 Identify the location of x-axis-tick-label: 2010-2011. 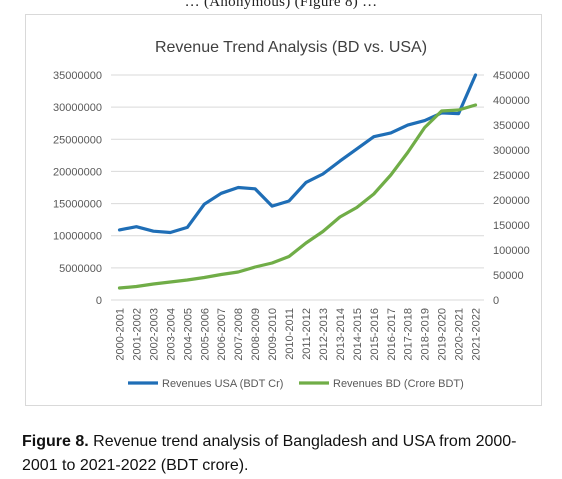
(290, 334).